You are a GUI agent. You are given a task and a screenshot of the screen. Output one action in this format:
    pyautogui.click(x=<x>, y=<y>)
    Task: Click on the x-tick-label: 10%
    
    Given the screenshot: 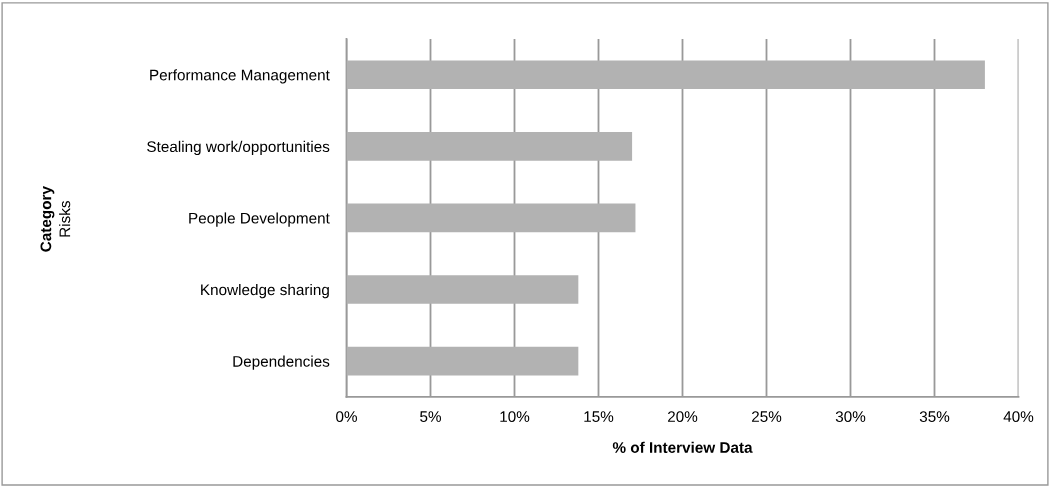 What is the action you would take?
    pyautogui.click(x=515, y=417)
    